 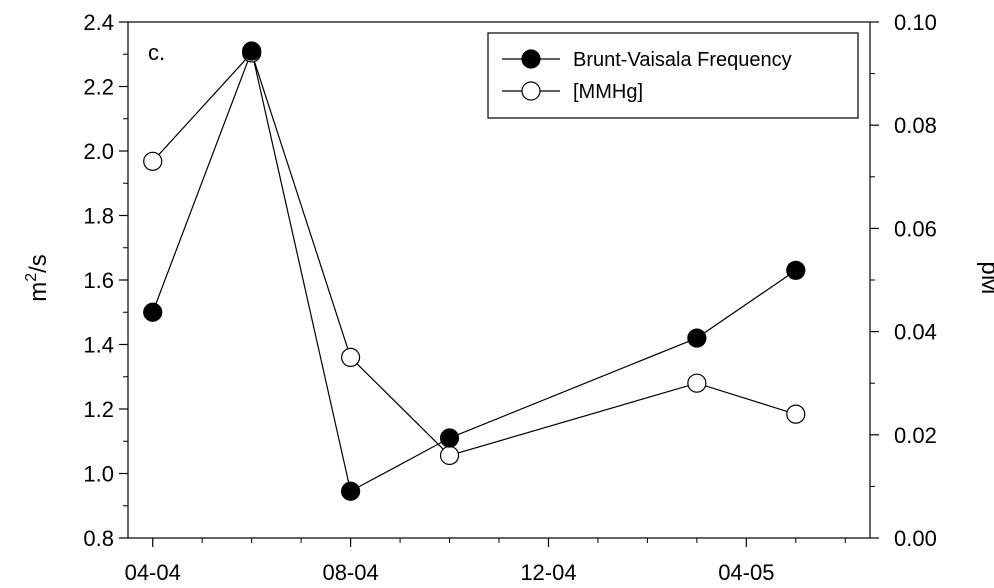 I want to click on legend-label: Brunt-Vaisala Frequency, so click(x=682, y=60).